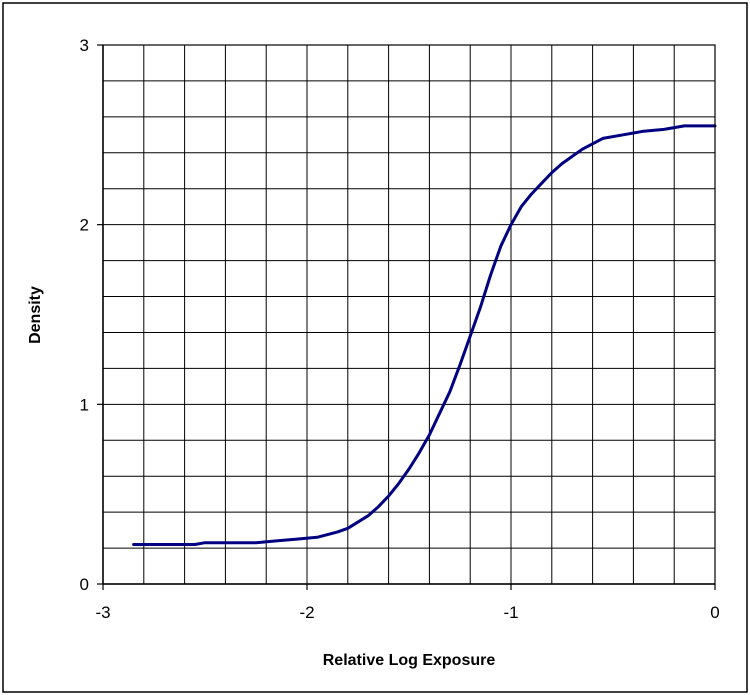  What do you see at coordinates (84, 404) in the screenshot?
I see `y-tick-label: 1` at bounding box center [84, 404].